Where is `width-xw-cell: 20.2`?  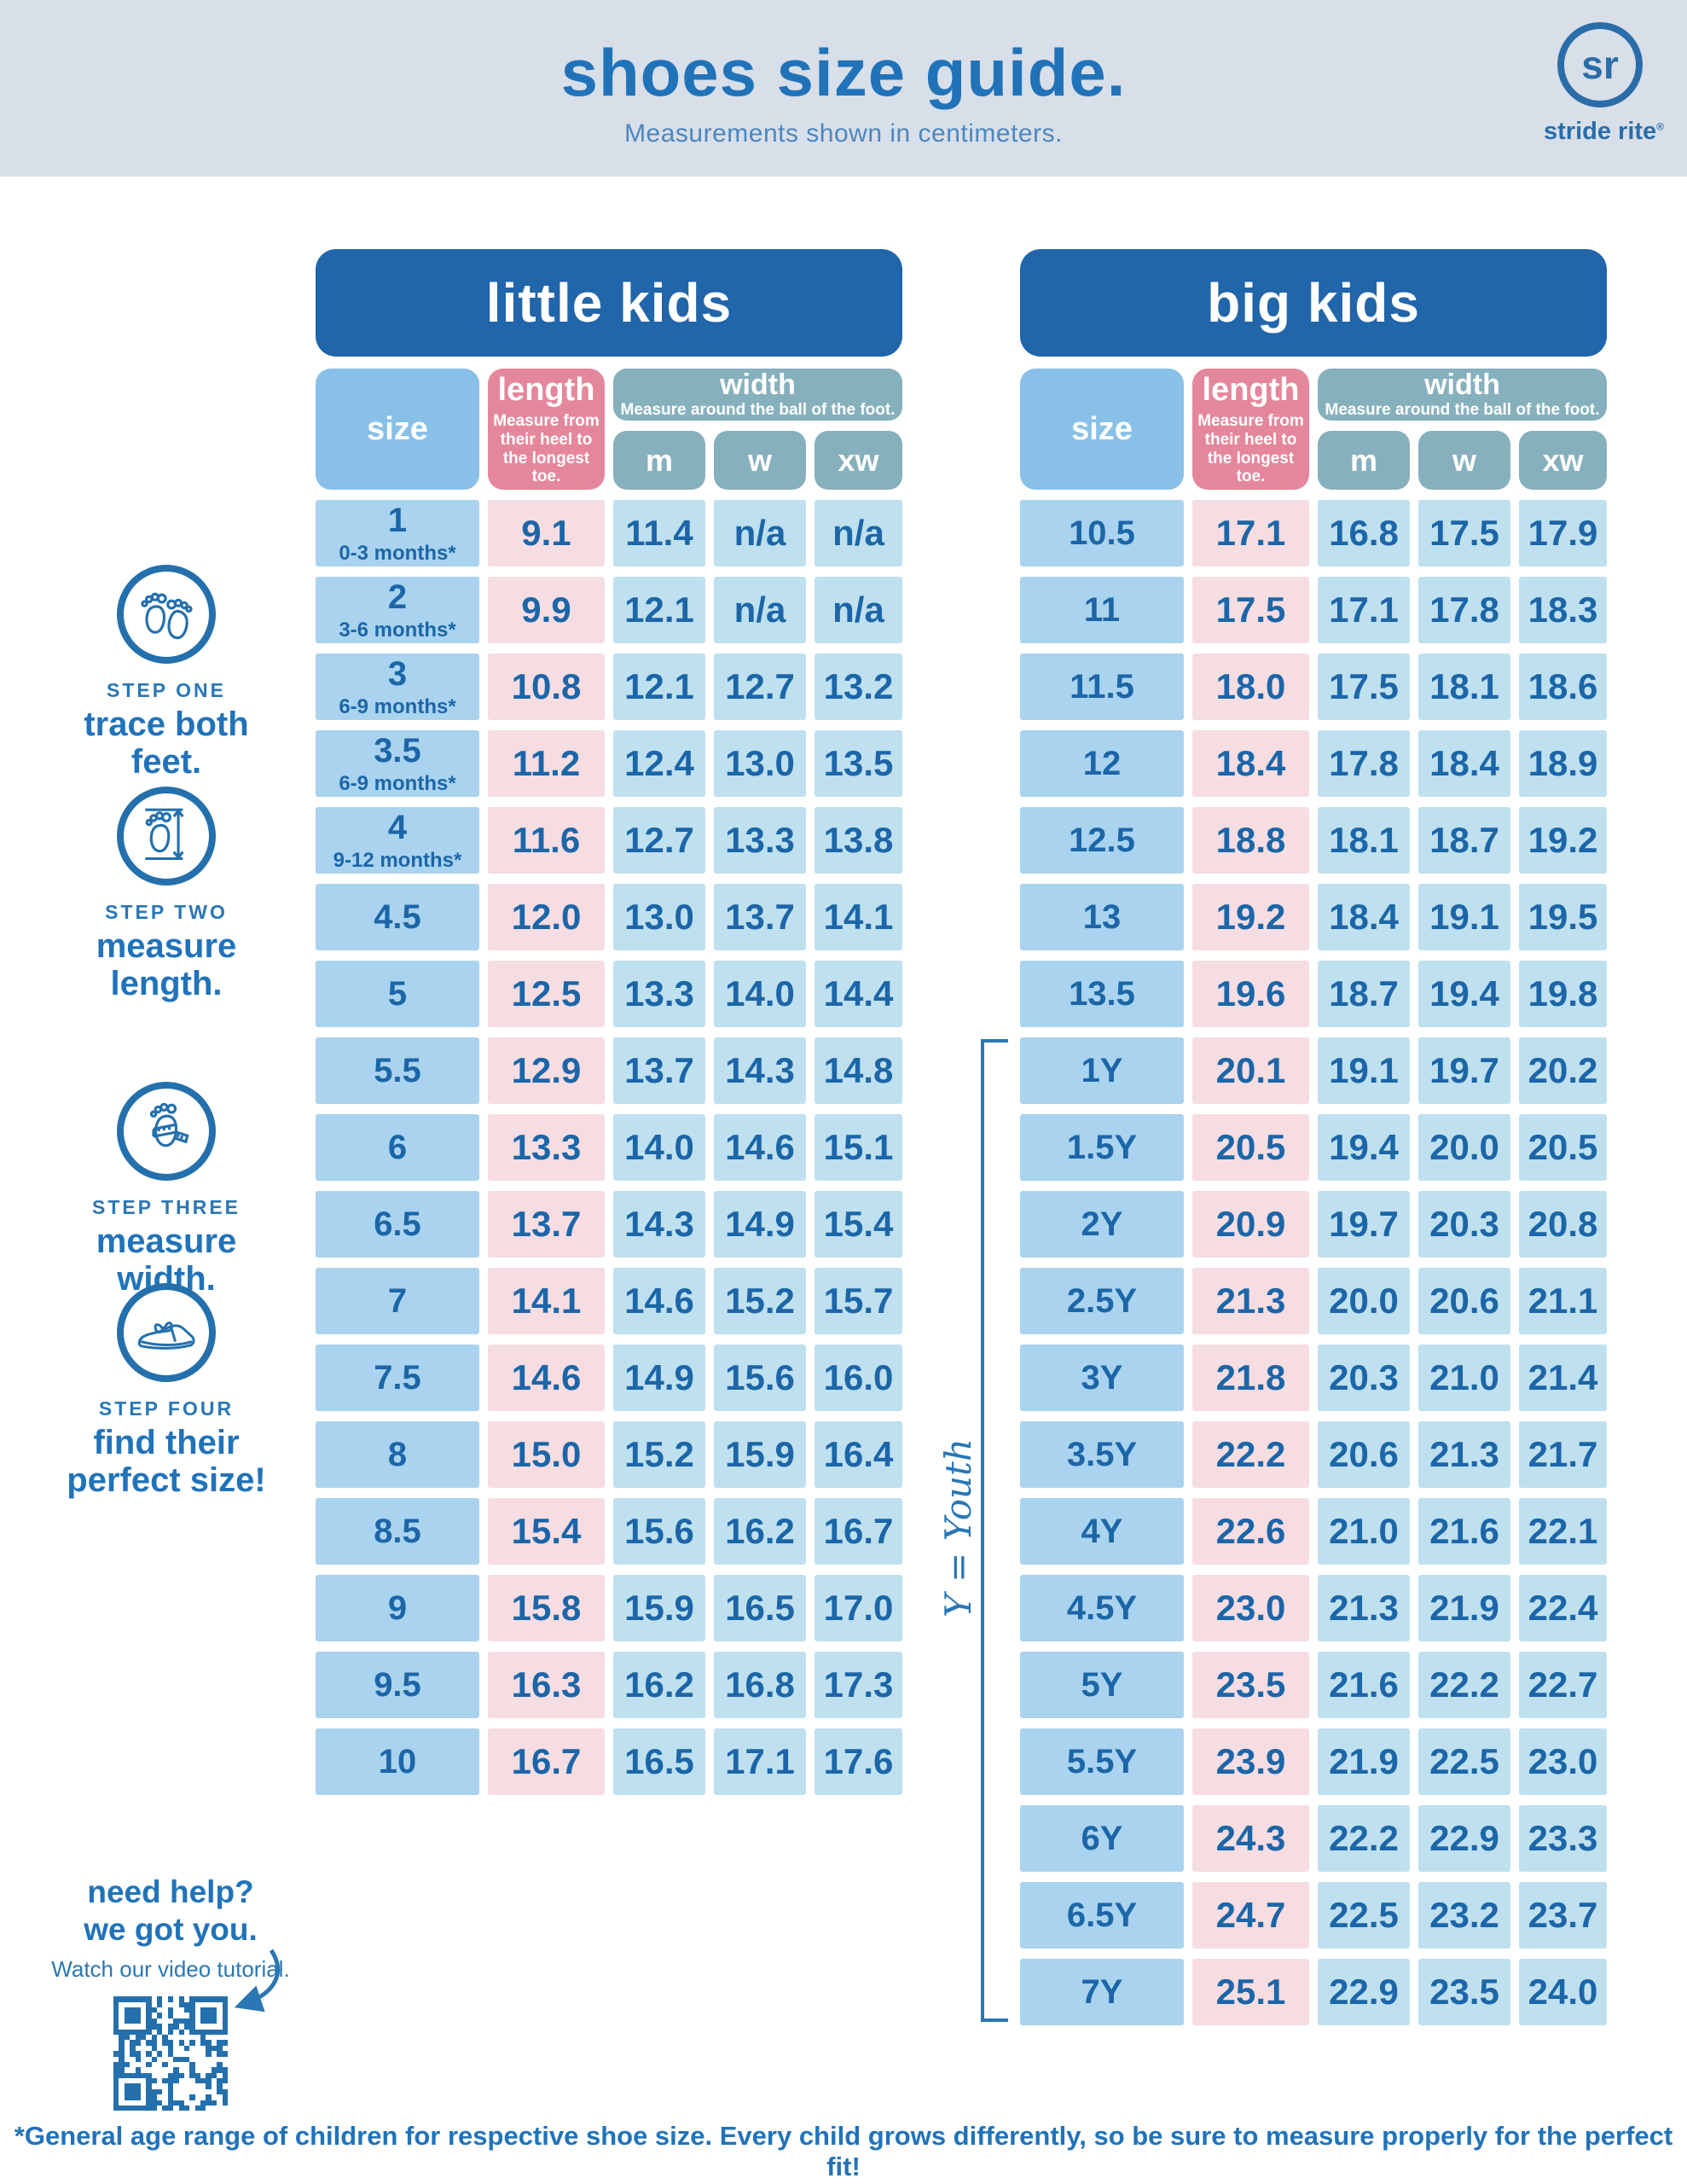 width-xw-cell: 20.2 is located at coordinates (1563, 1070).